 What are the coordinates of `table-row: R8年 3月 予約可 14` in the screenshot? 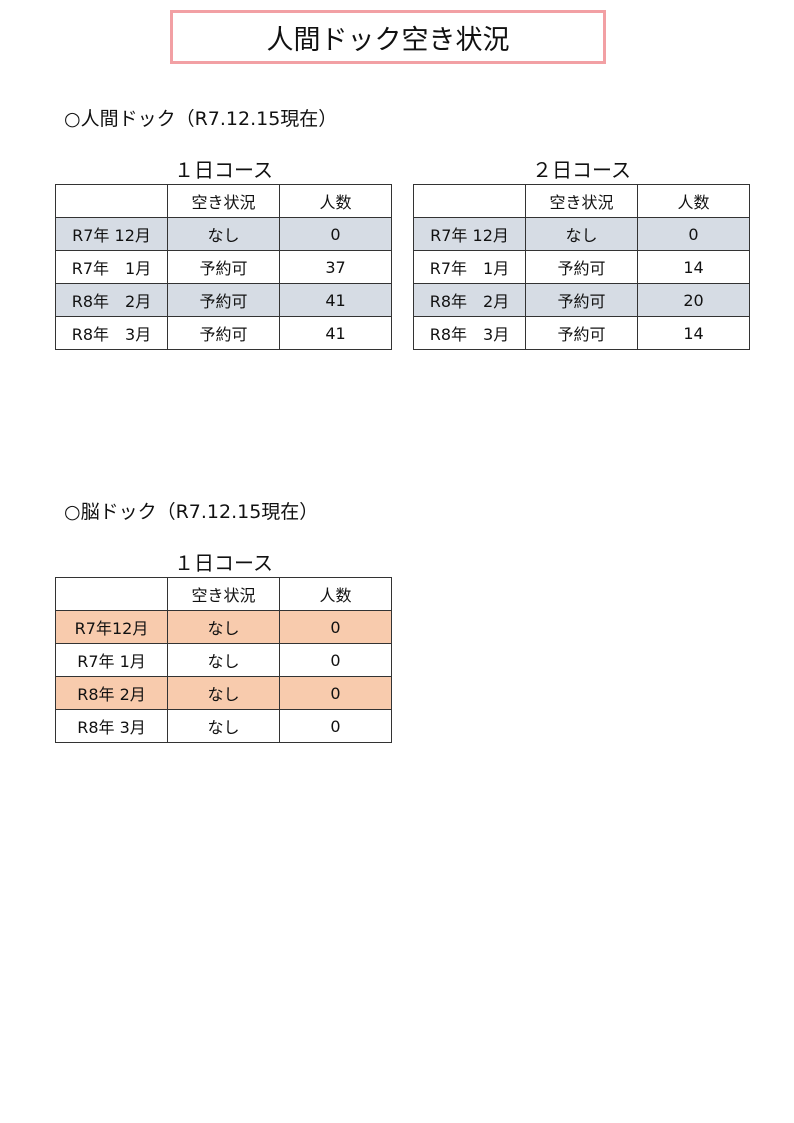 It's located at (581, 333).